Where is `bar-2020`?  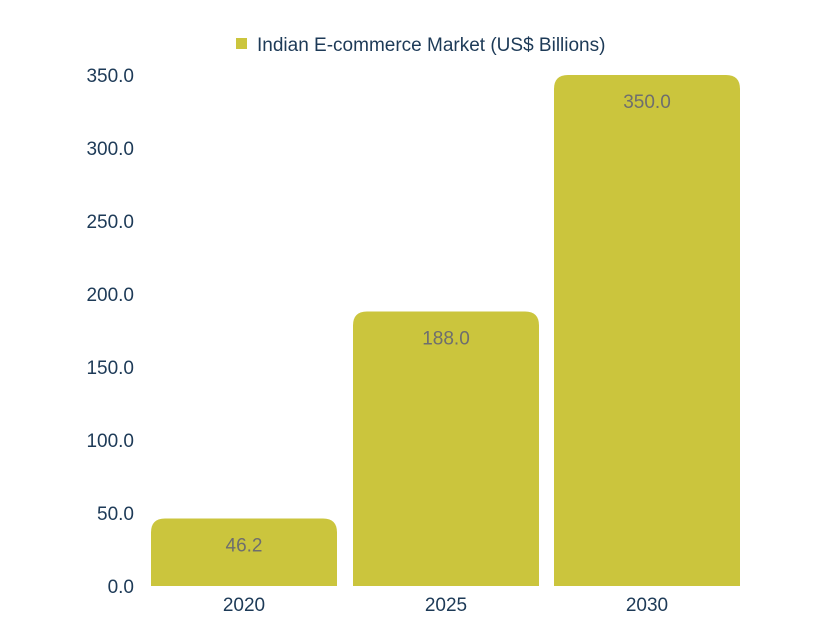
bar-2020 is located at coordinates (244, 552).